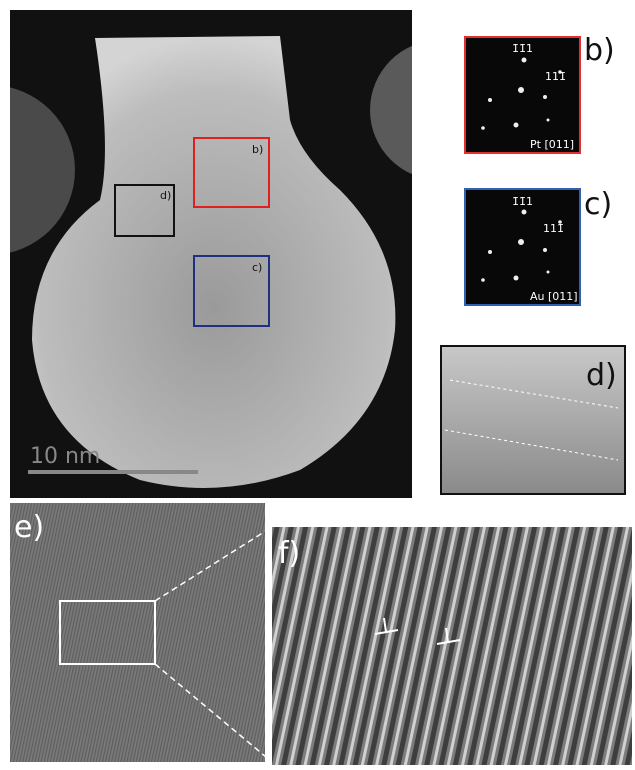 The width and height of the screenshot is (635, 770). What do you see at coordinates (601, 375) in the screenshot?
I see `panel-label: d)` at bounding box center [601, 375].